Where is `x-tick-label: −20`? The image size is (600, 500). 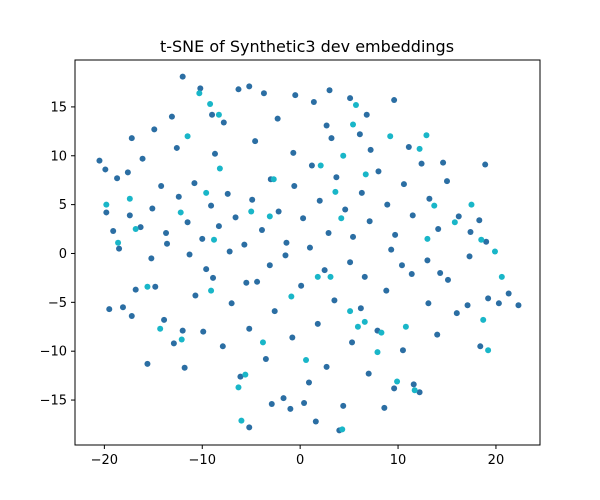 x-tick-label: −20 is located at coordinates (104, 460).